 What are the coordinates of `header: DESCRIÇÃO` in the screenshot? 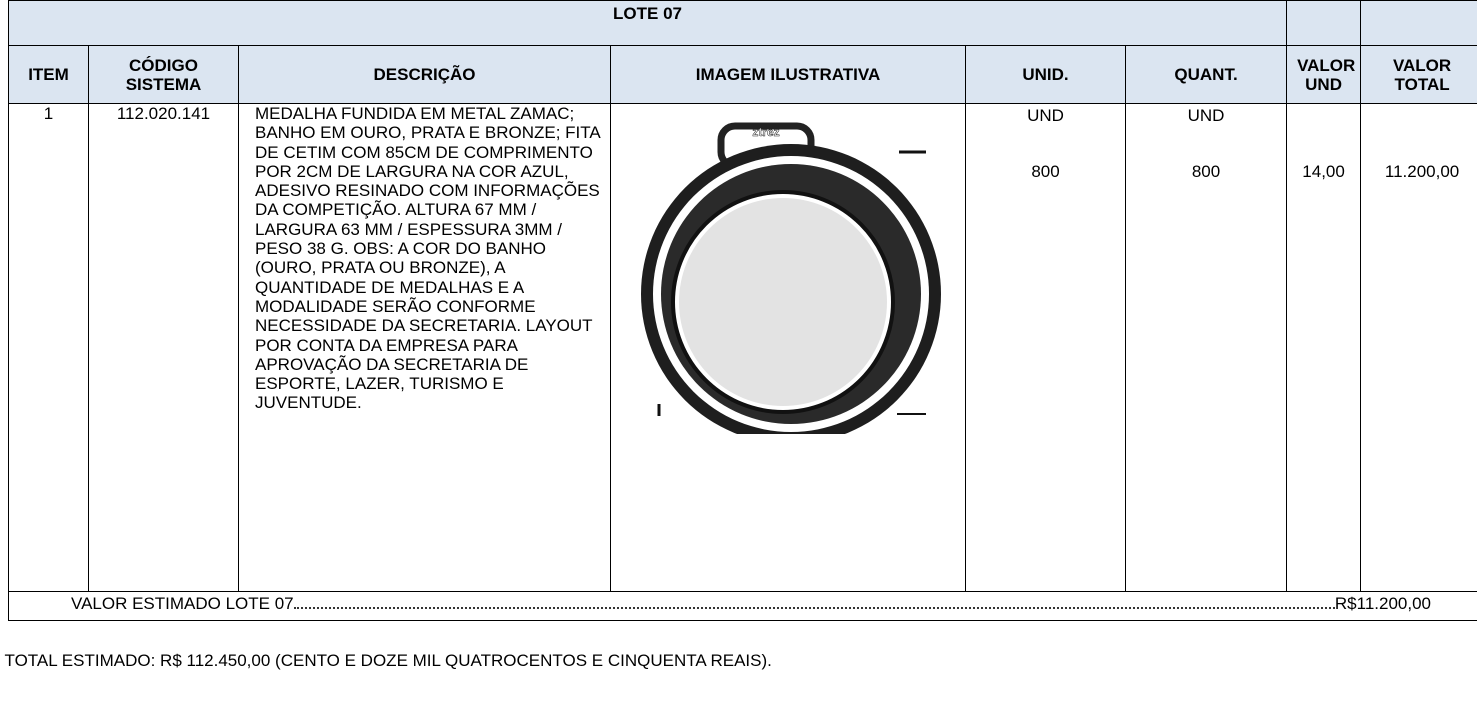 It's located at (425, 75).